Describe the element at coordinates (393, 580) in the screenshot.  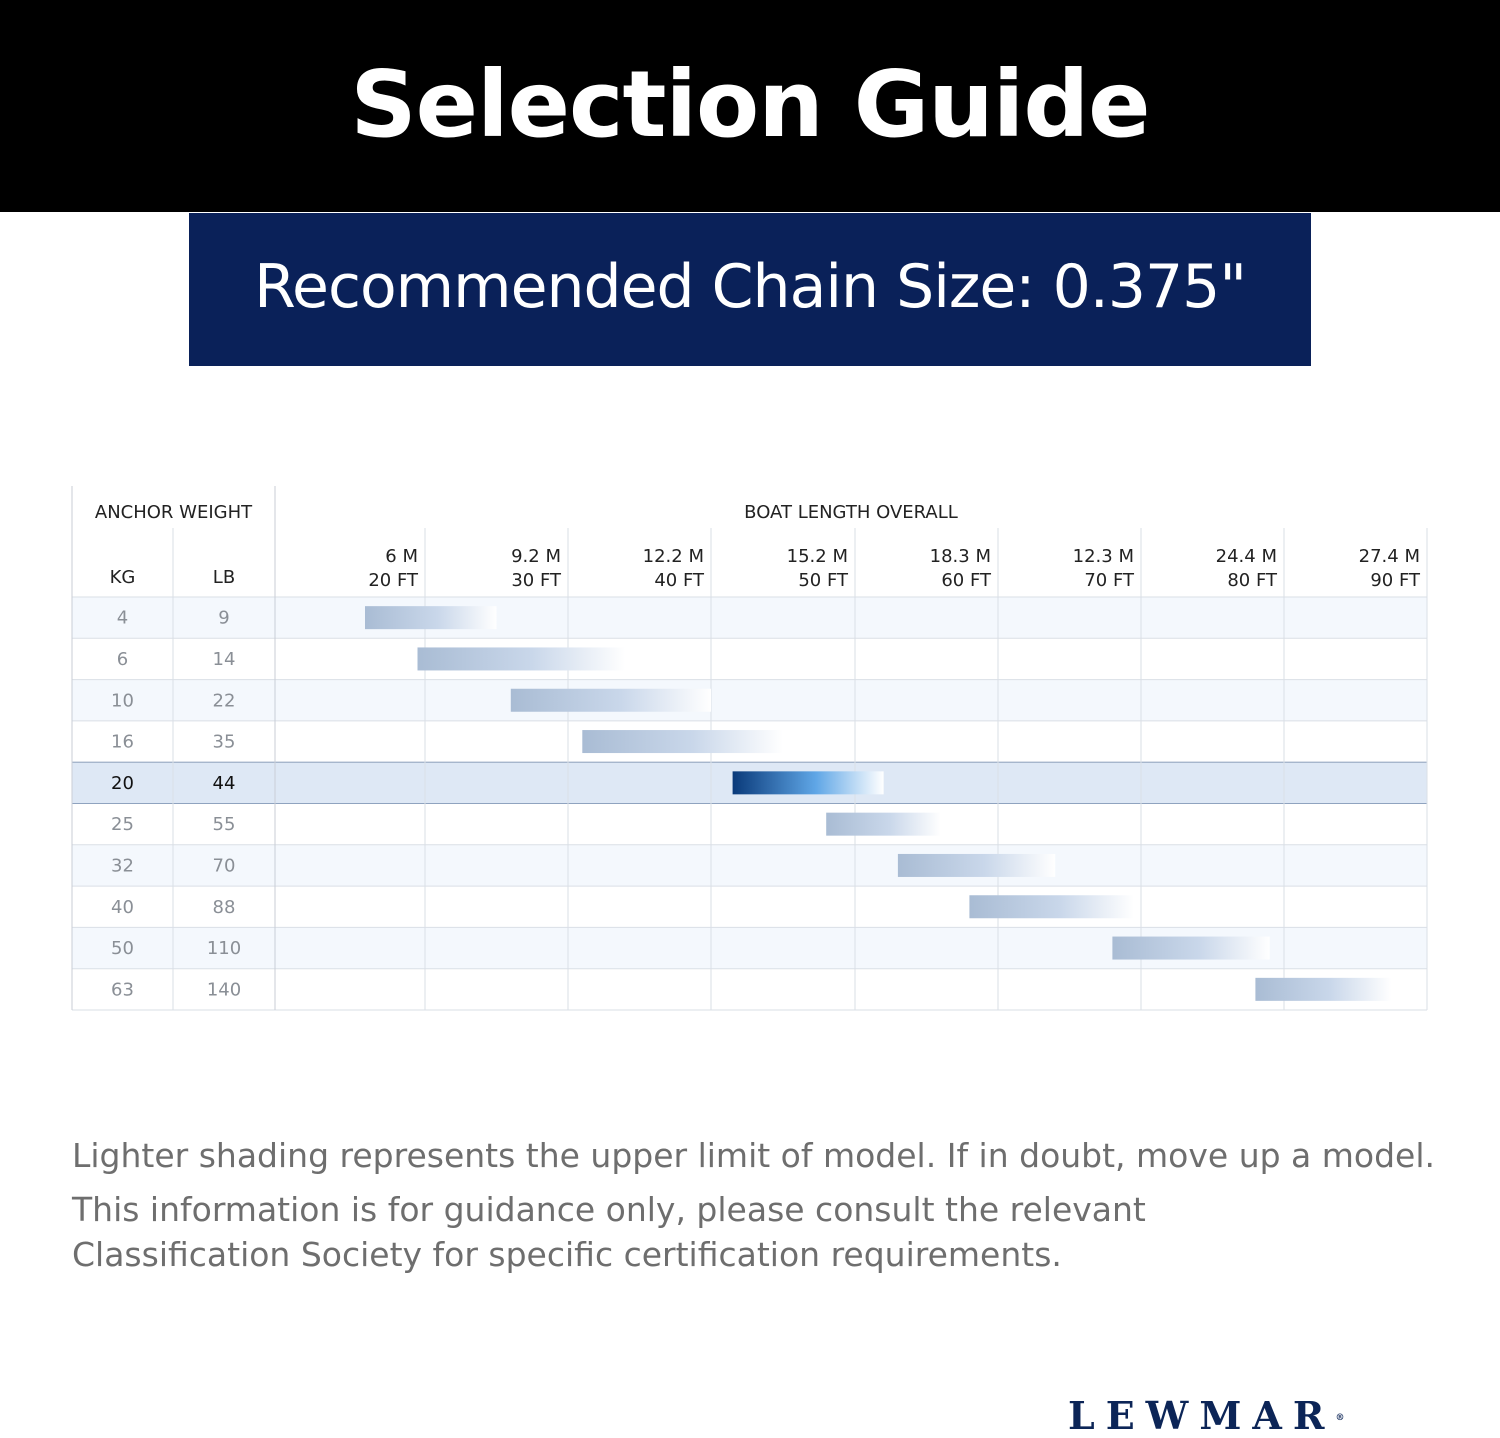
I see `col-label-ft-0: 20 FT` at that location.